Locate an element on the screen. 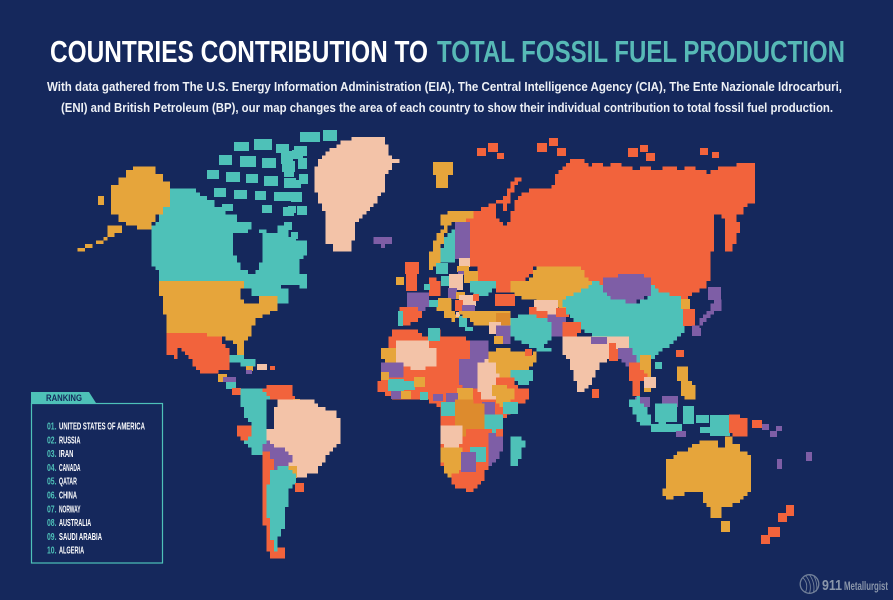 This screenshot has height=600, width=893. svg-text: TOTAL FOSSIL FUEL PRODUCTION is located at coordinates (641, 51).